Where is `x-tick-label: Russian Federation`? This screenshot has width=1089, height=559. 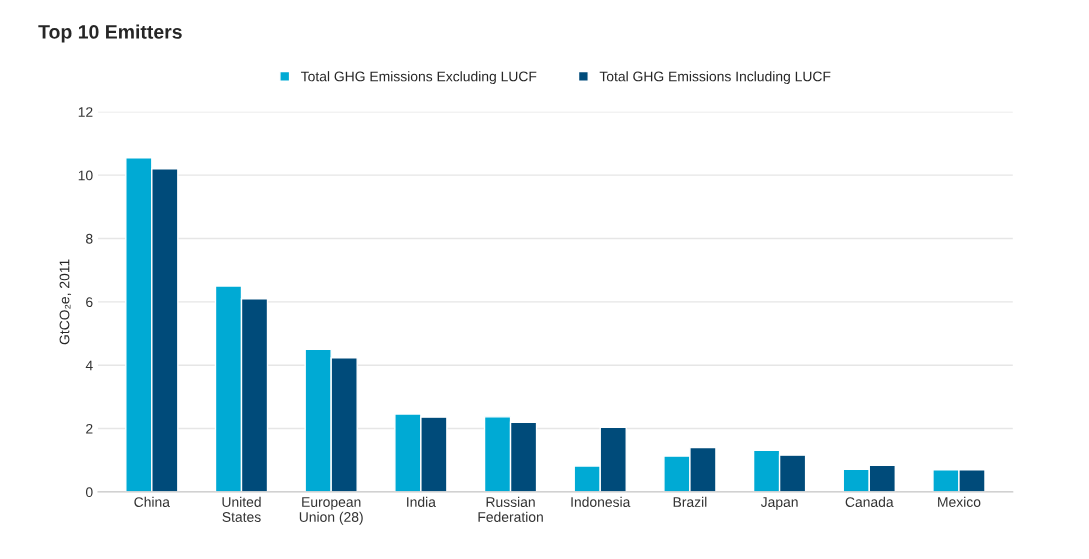 x-tick-label: Russian Federation is located at coordinates (510, 509).